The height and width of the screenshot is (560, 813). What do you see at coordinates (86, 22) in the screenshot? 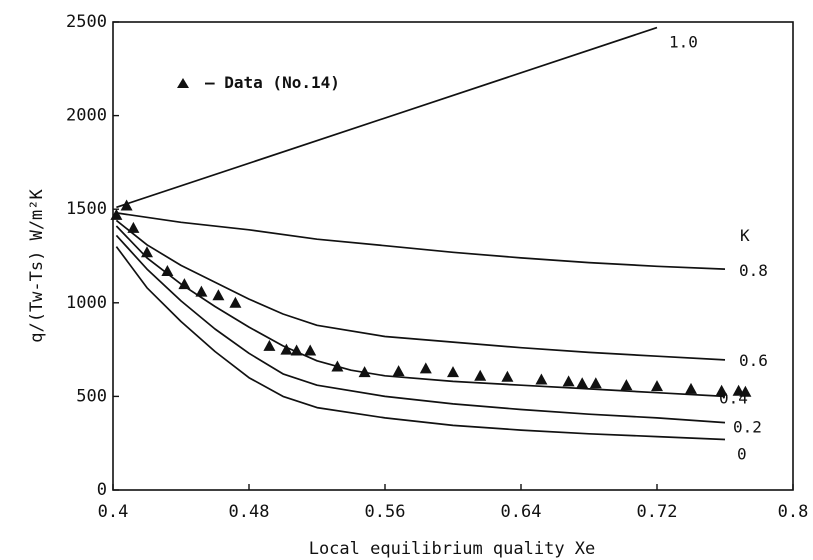
I see `y-tick-label: 2500` at bounding box center [86, 22].